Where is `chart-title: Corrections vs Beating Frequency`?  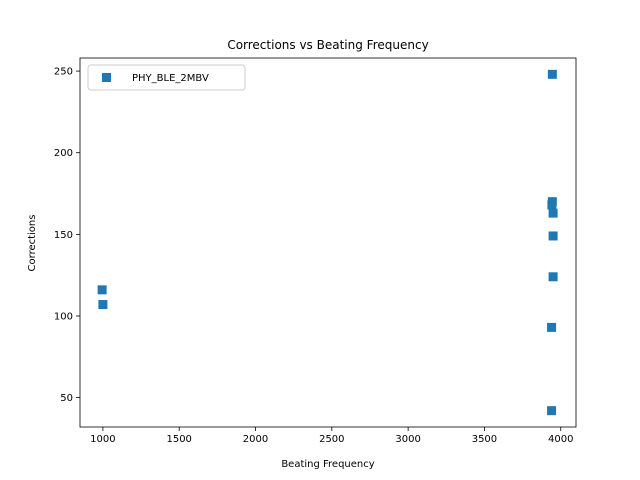 chart-title: Corrections vs Beating Frequency is located at coordinates (327, 45).